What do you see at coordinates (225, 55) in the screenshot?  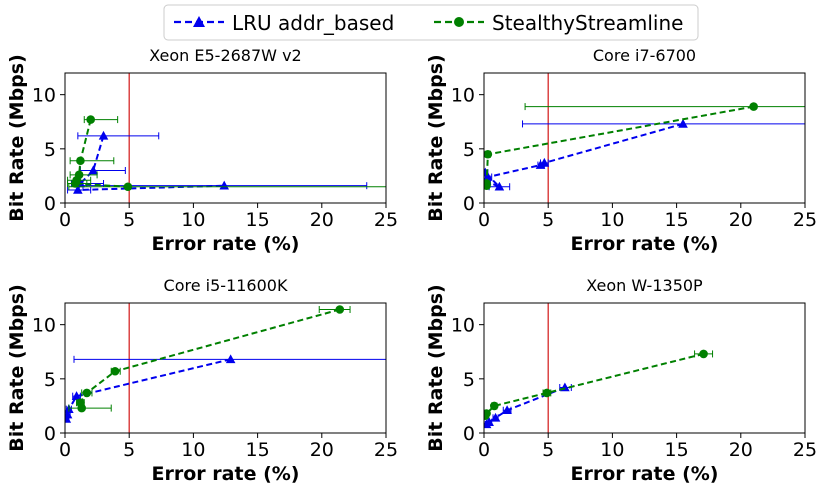 I see `chart-title: Xeon E5-2687W v2` at bounding box center [225, 55].